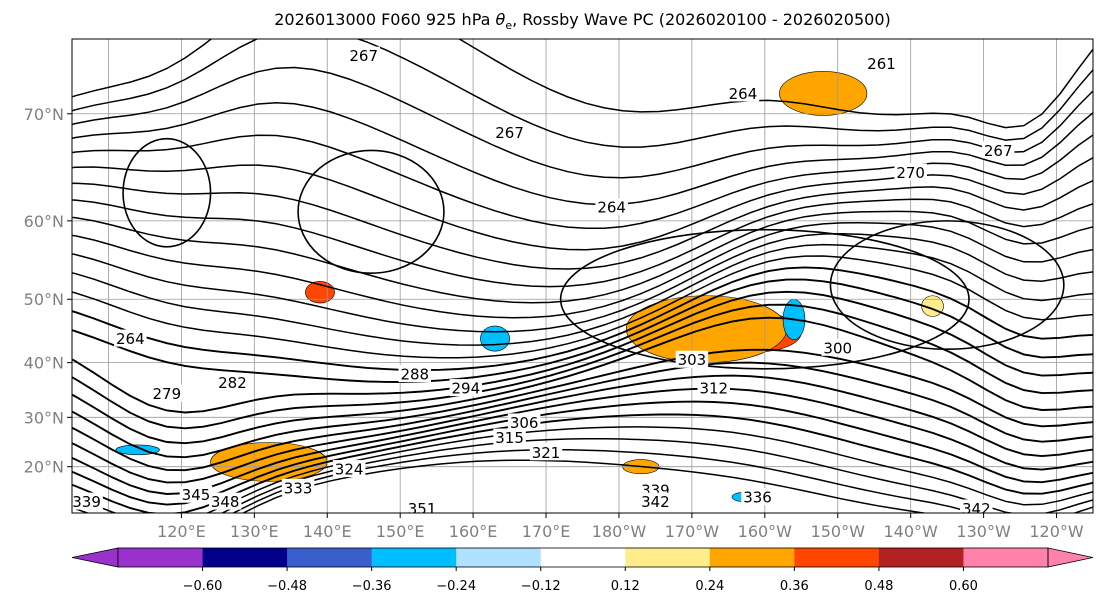  I want to click on contour-label: 321, so click(546, 453).